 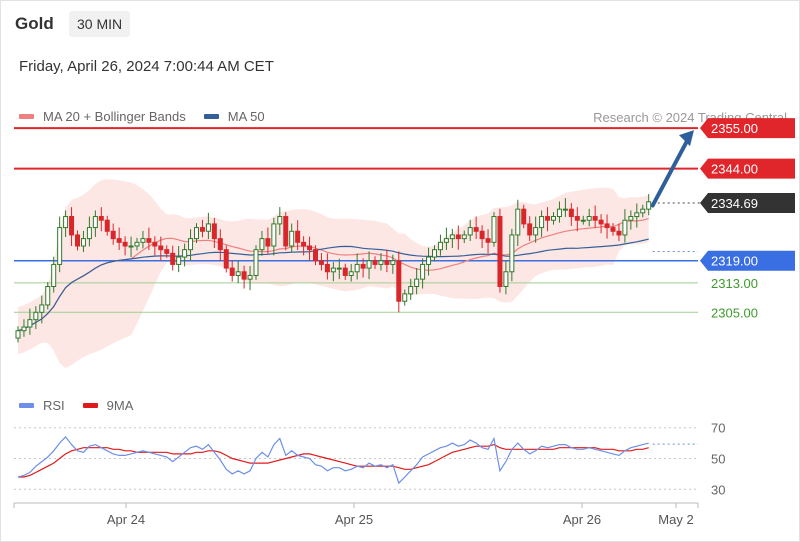 What do you see at coordinates (211, 116) in the screenshot?
I see `ma50-swatch` at bounding box center [211, 116].